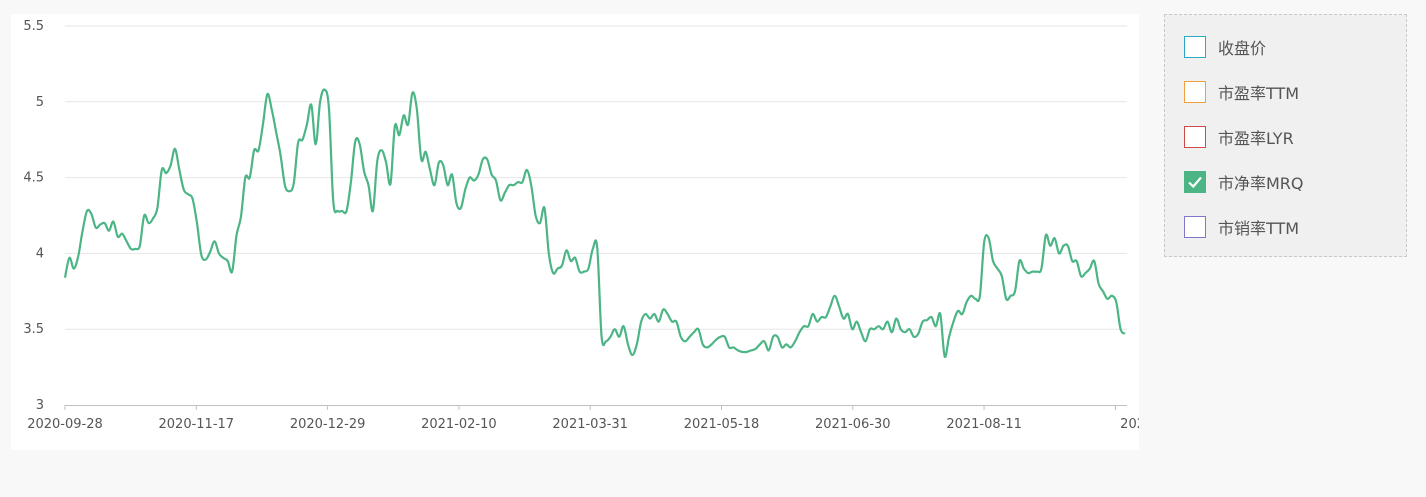 The image size is (1426, 497). Describe the element at coordinates (1195, 227) in the screenshot. I see `legend-checkbox-ps-ttm` at that location.